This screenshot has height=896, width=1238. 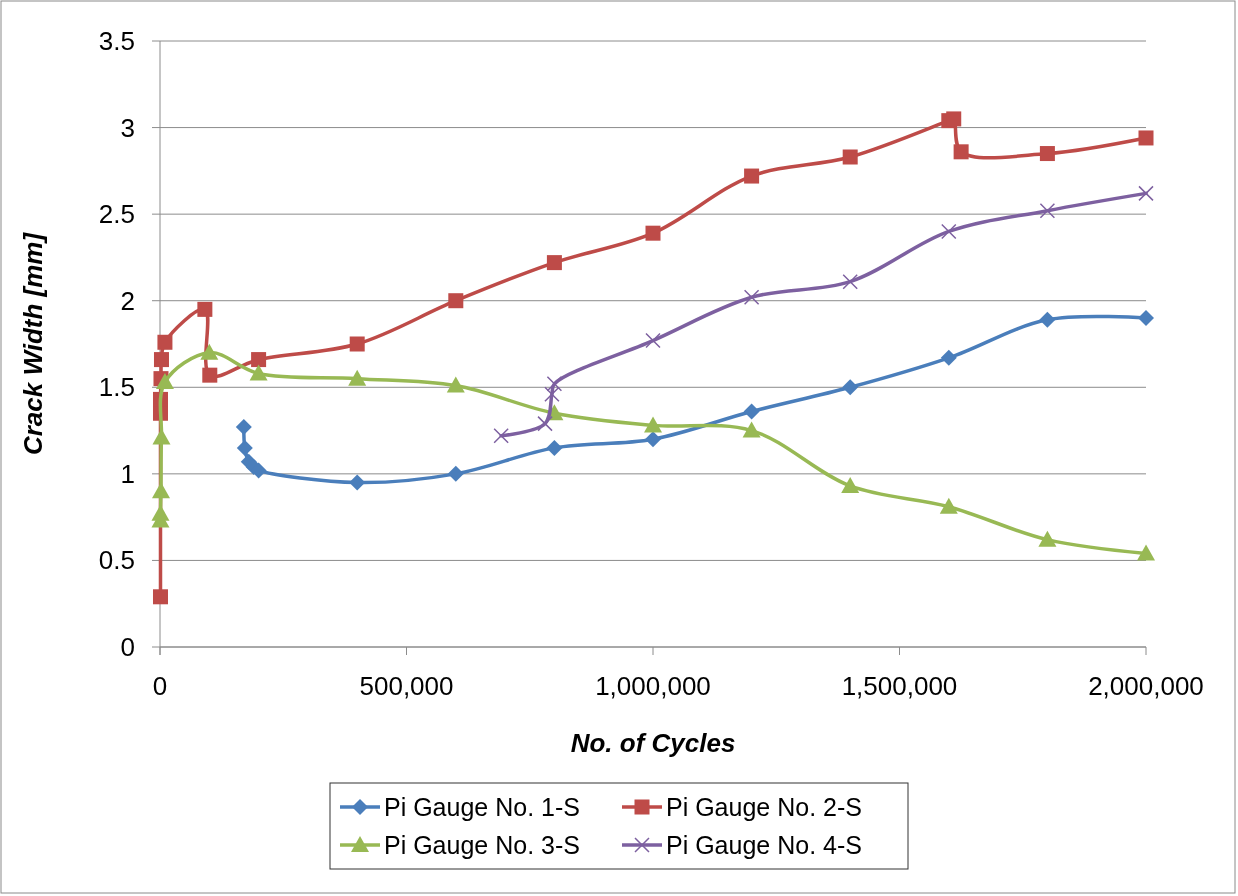 I want to click on y-tick-label: 3.5, so click(x=116, y=41).